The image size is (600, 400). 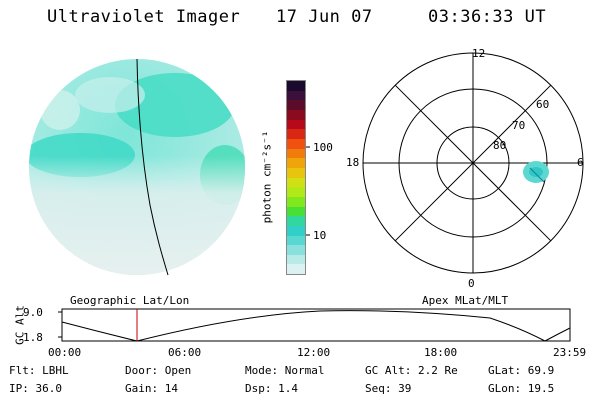 I want to click on apex-label: Apex MLat/MLT, so click(x=465, y=300).